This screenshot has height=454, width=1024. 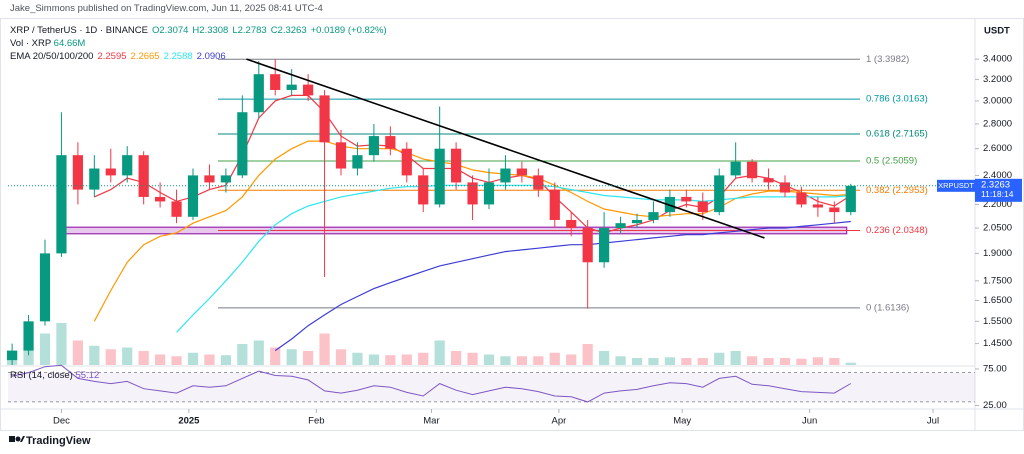 What do you see at coordinates (809, 421) in the screenshot?
I see `x-tick-label: Jun` at bounding box center [809, 421].